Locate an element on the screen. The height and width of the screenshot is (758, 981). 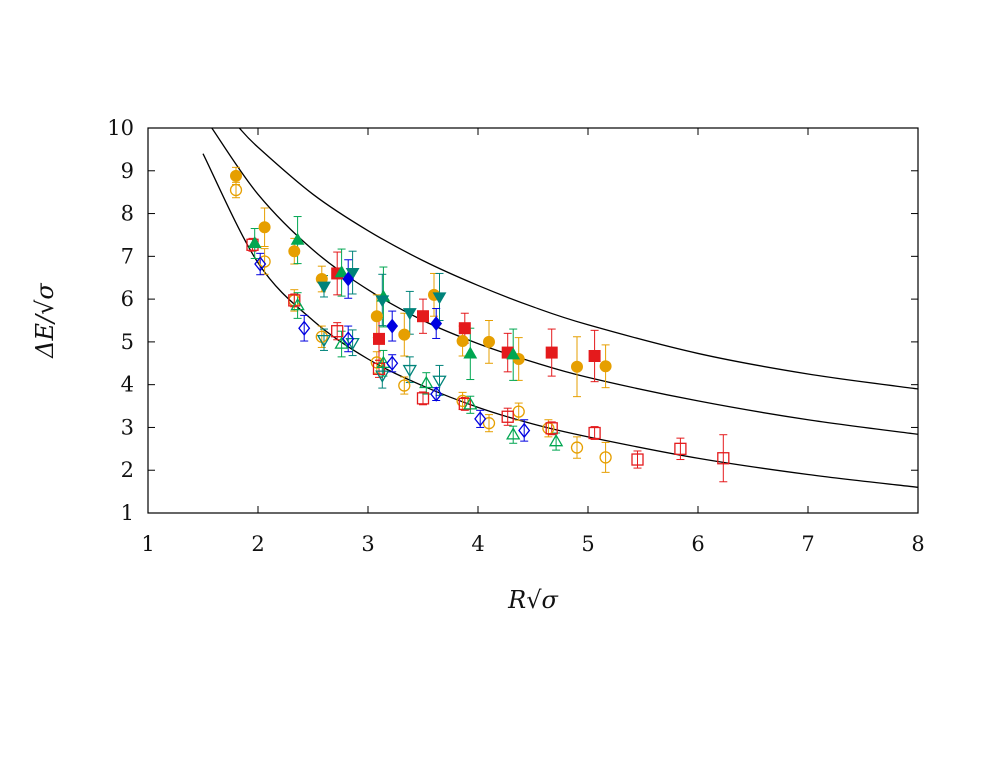
y-tick-label: 6 is located at coordinates (127, 299).